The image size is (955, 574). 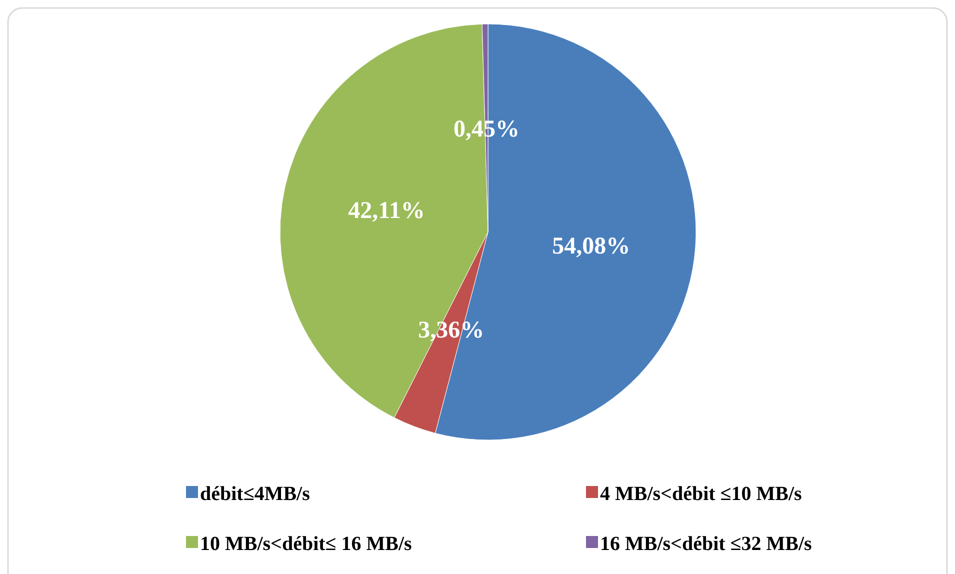 I want to click on legend-label: 4 MB/s<débit ≤10 MB/s, so click(x=701, y=494).